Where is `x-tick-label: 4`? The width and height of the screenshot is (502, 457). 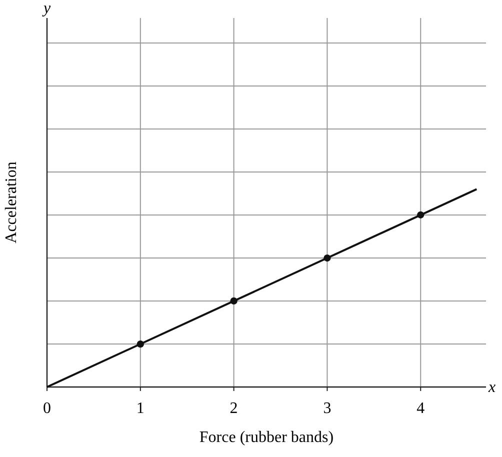
x-tick-label: 4 is located at coordinates (420, 408).